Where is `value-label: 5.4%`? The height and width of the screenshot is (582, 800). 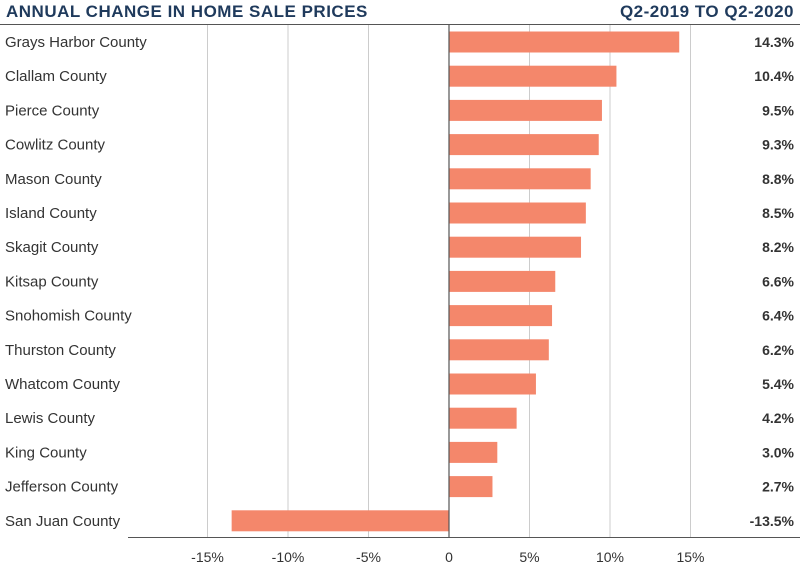
value-label: 5.4% is located at coordinates (778, 384).